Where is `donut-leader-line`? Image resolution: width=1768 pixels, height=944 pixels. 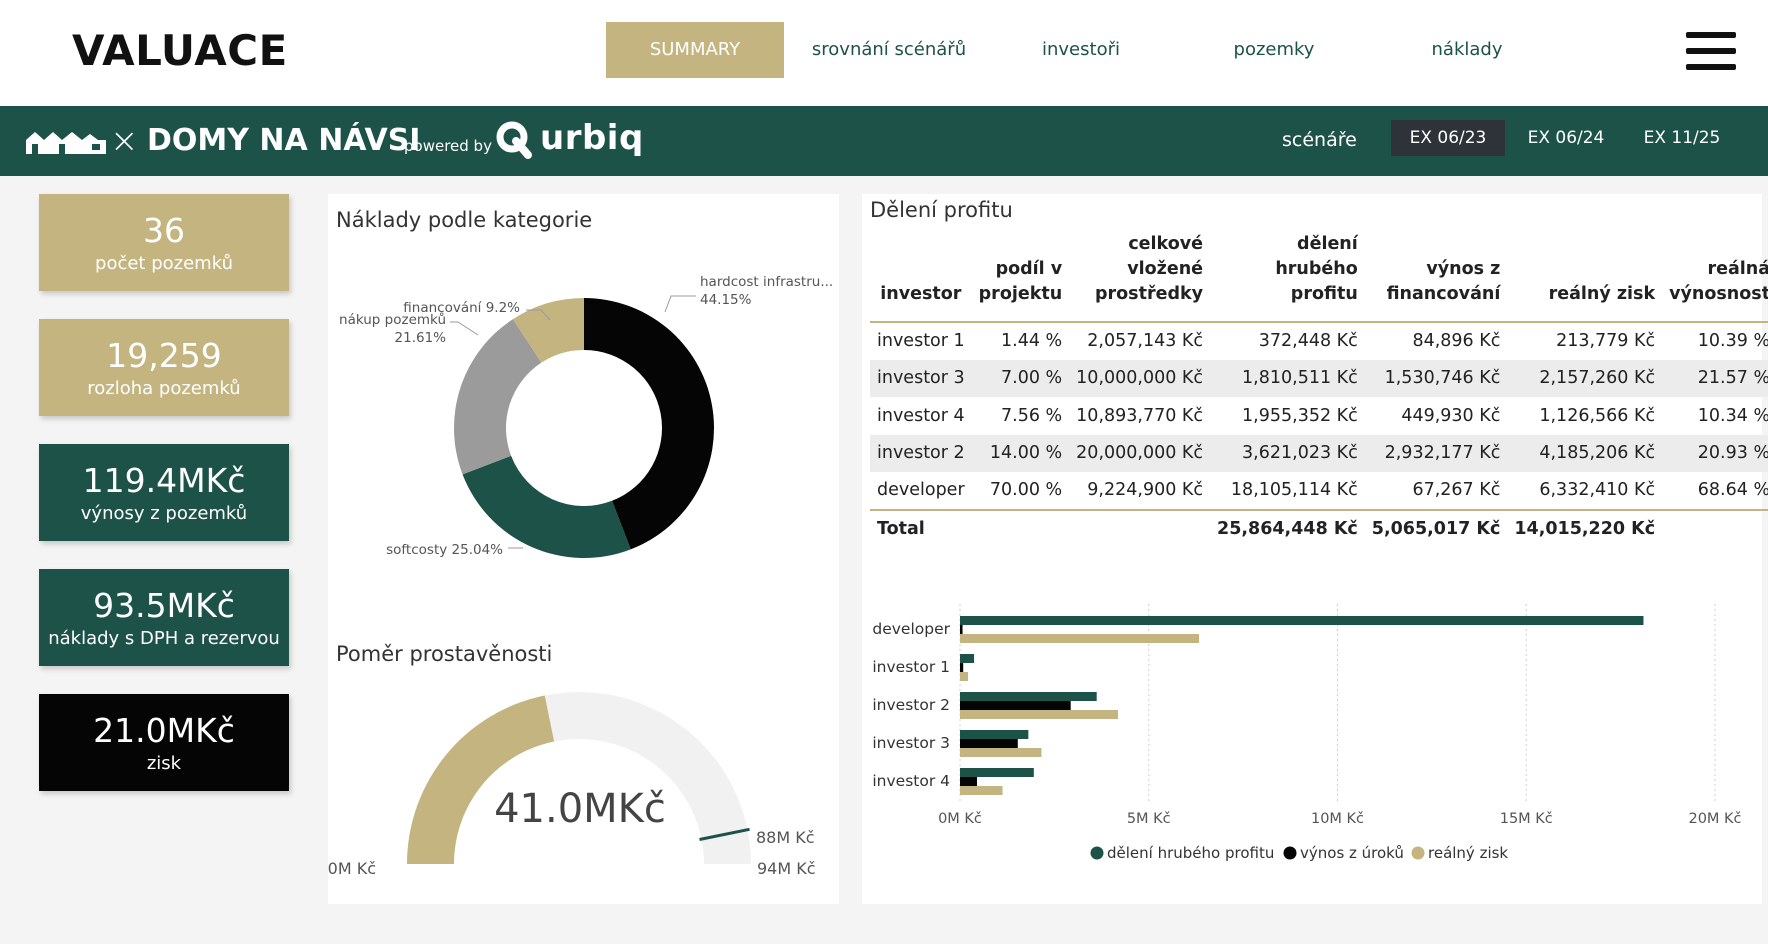 donut-leader-line is located at coordinates (538, 315).